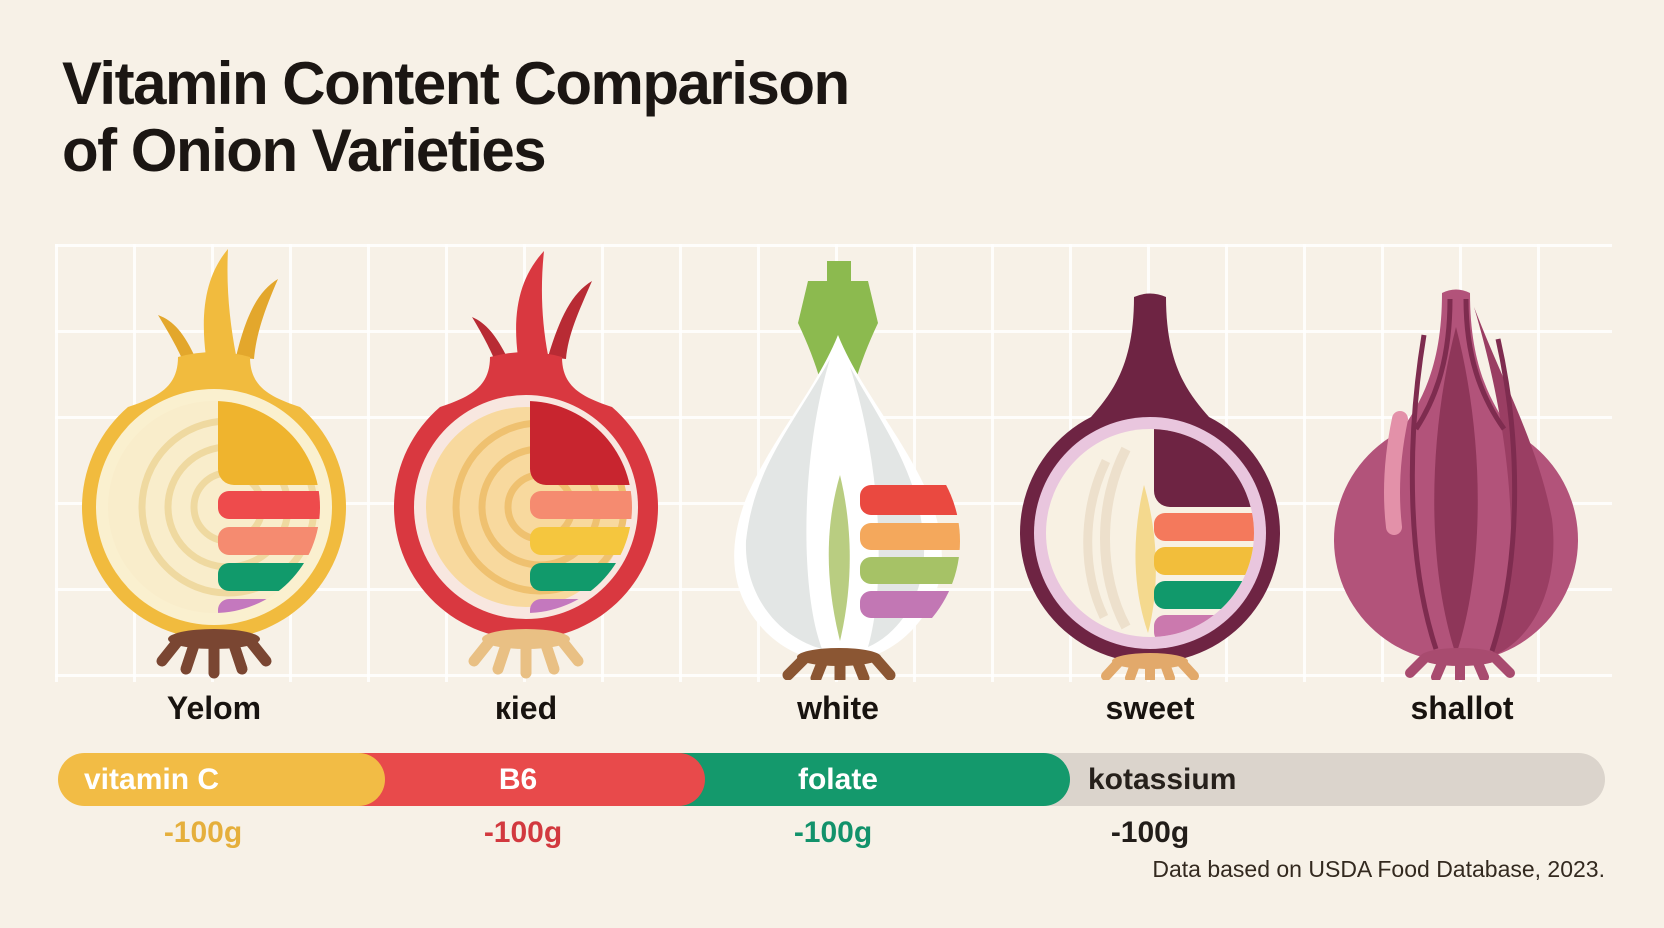  I want to click on yellow-onion-sprout-blade, so click(219, 303).